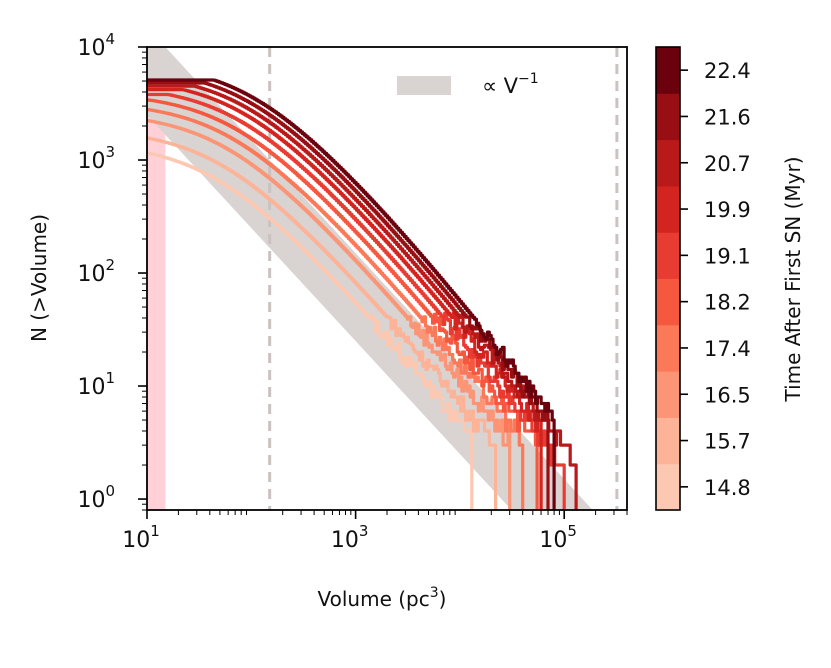 This screenshot has height=668, width=831. Describe the element at coordinates (510, 84) in the screenshot. I see `legend-label: ∝ V−1` at that location.